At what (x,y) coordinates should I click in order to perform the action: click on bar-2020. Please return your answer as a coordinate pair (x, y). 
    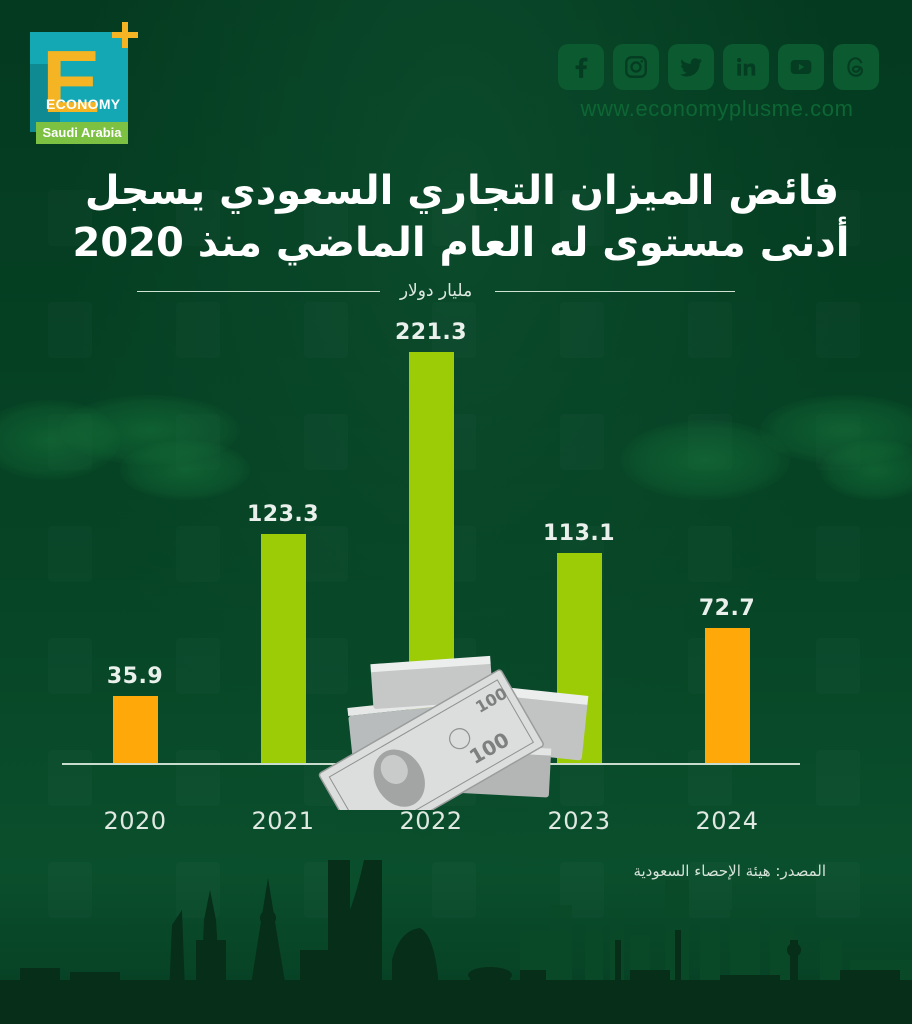
    Looking at the image, I should click on (135, 729).